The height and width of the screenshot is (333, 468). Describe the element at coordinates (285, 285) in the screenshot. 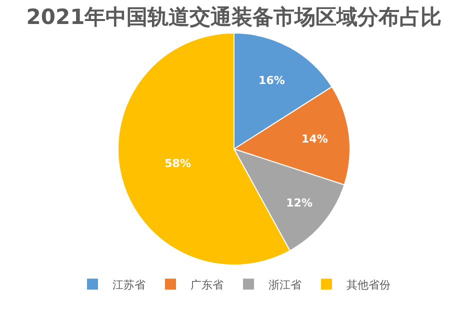

I see `legend-label: 浙江省` at that location.